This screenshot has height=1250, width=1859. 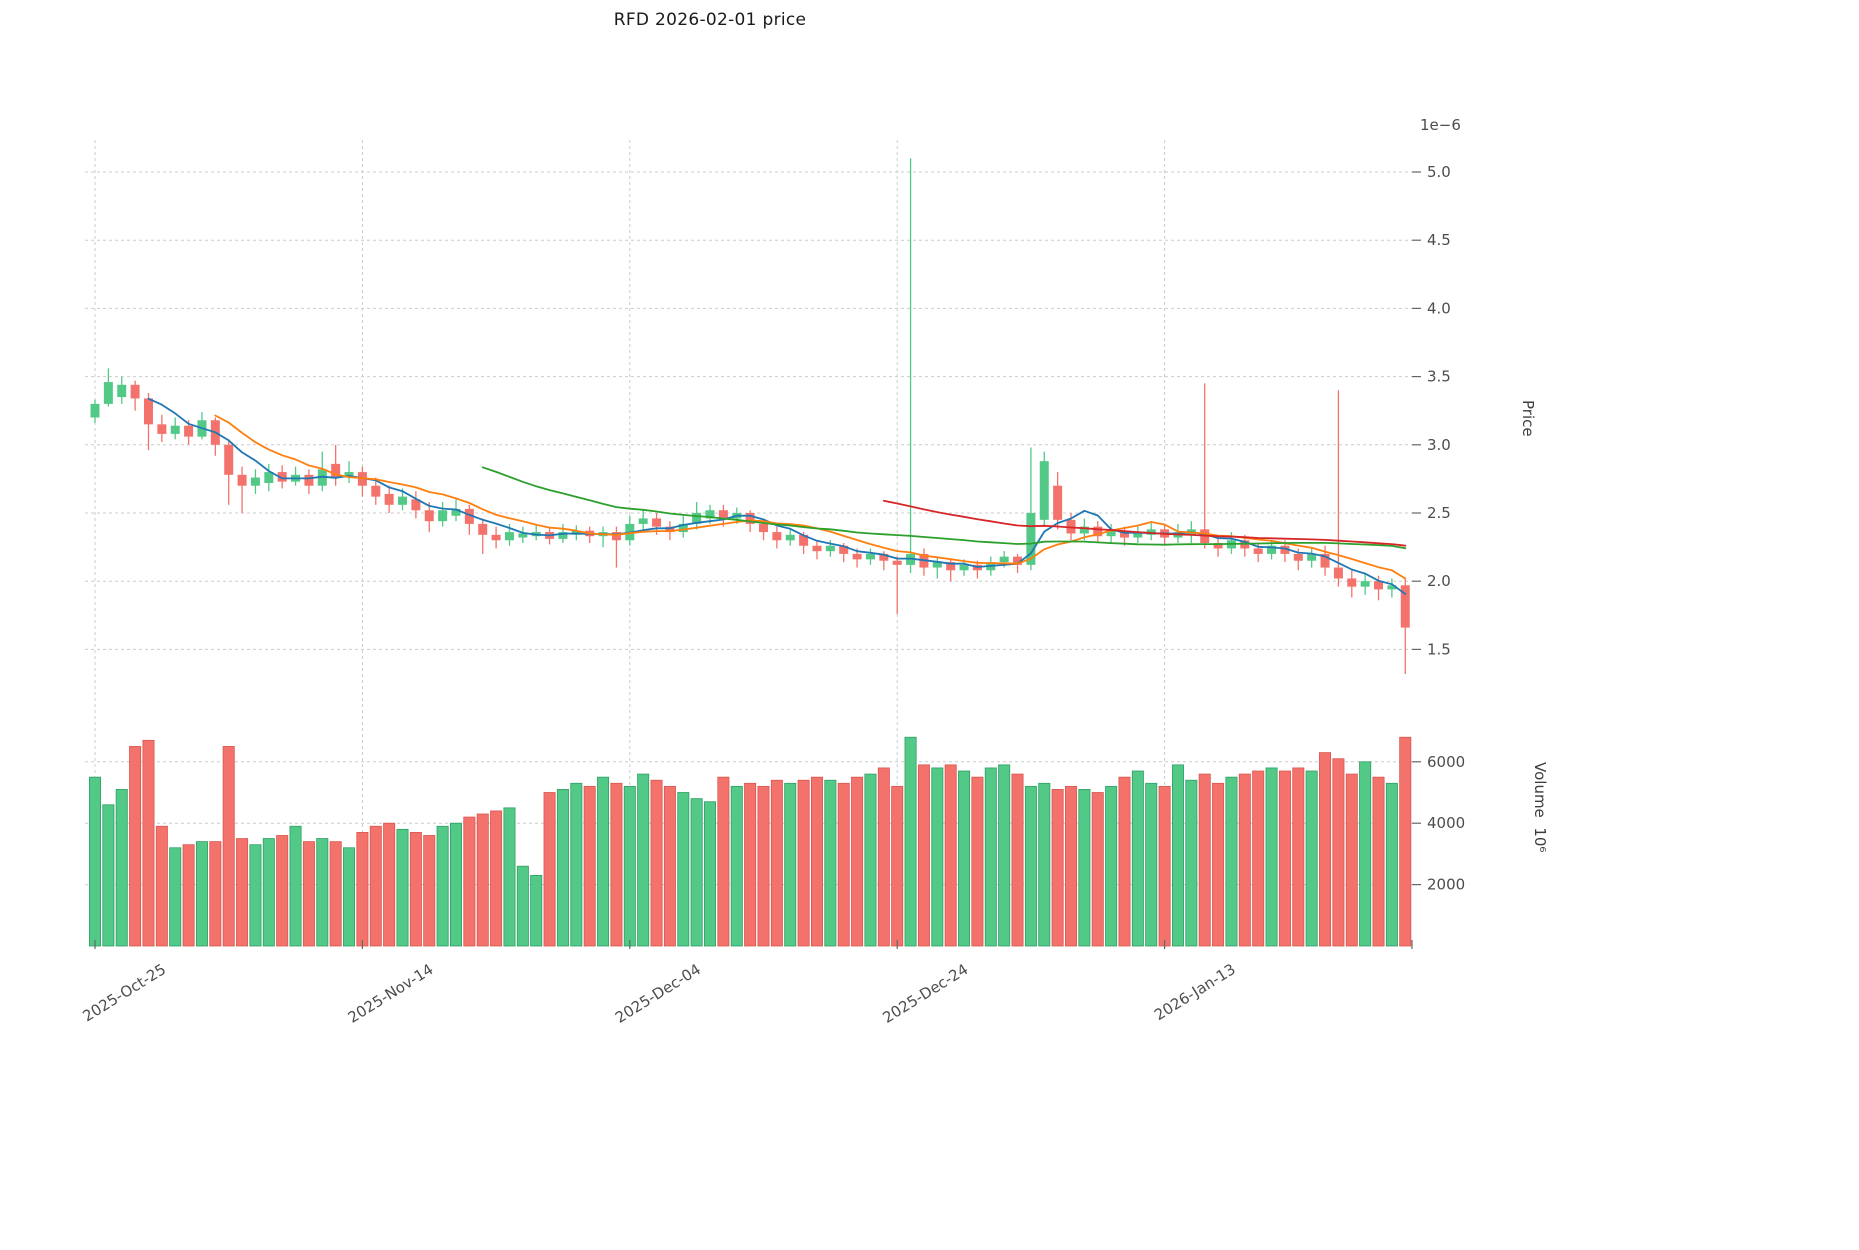 What do you see at coordinates (1446, 762) in the screenshot?
I see `svg-text: 6000` at bounding box center [1446, 762].